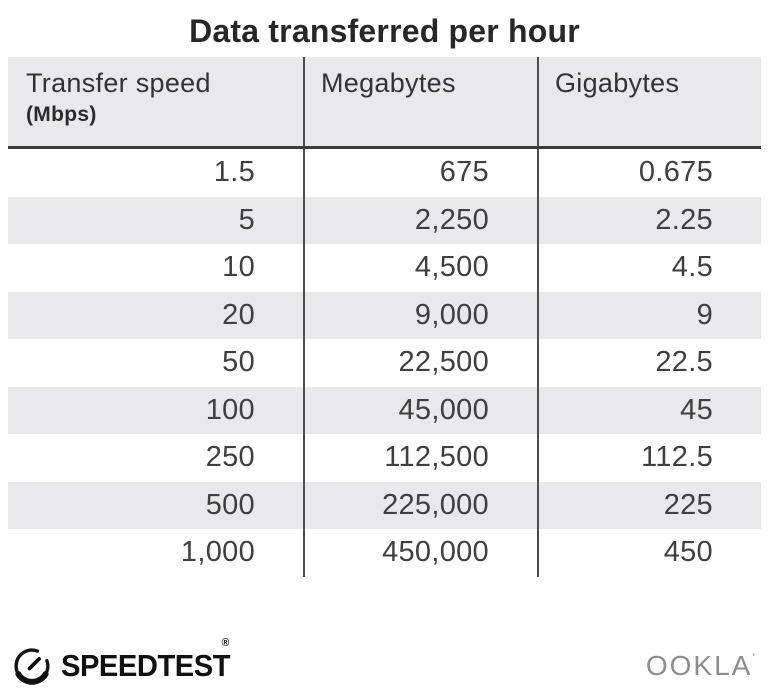 Image resolution: width=769 pixels, height=698 pixels. What do you see at coordinates (649, 505) in the screenshot?
I see `cell-gigabytes: 225` at bounding box center [649, 505].